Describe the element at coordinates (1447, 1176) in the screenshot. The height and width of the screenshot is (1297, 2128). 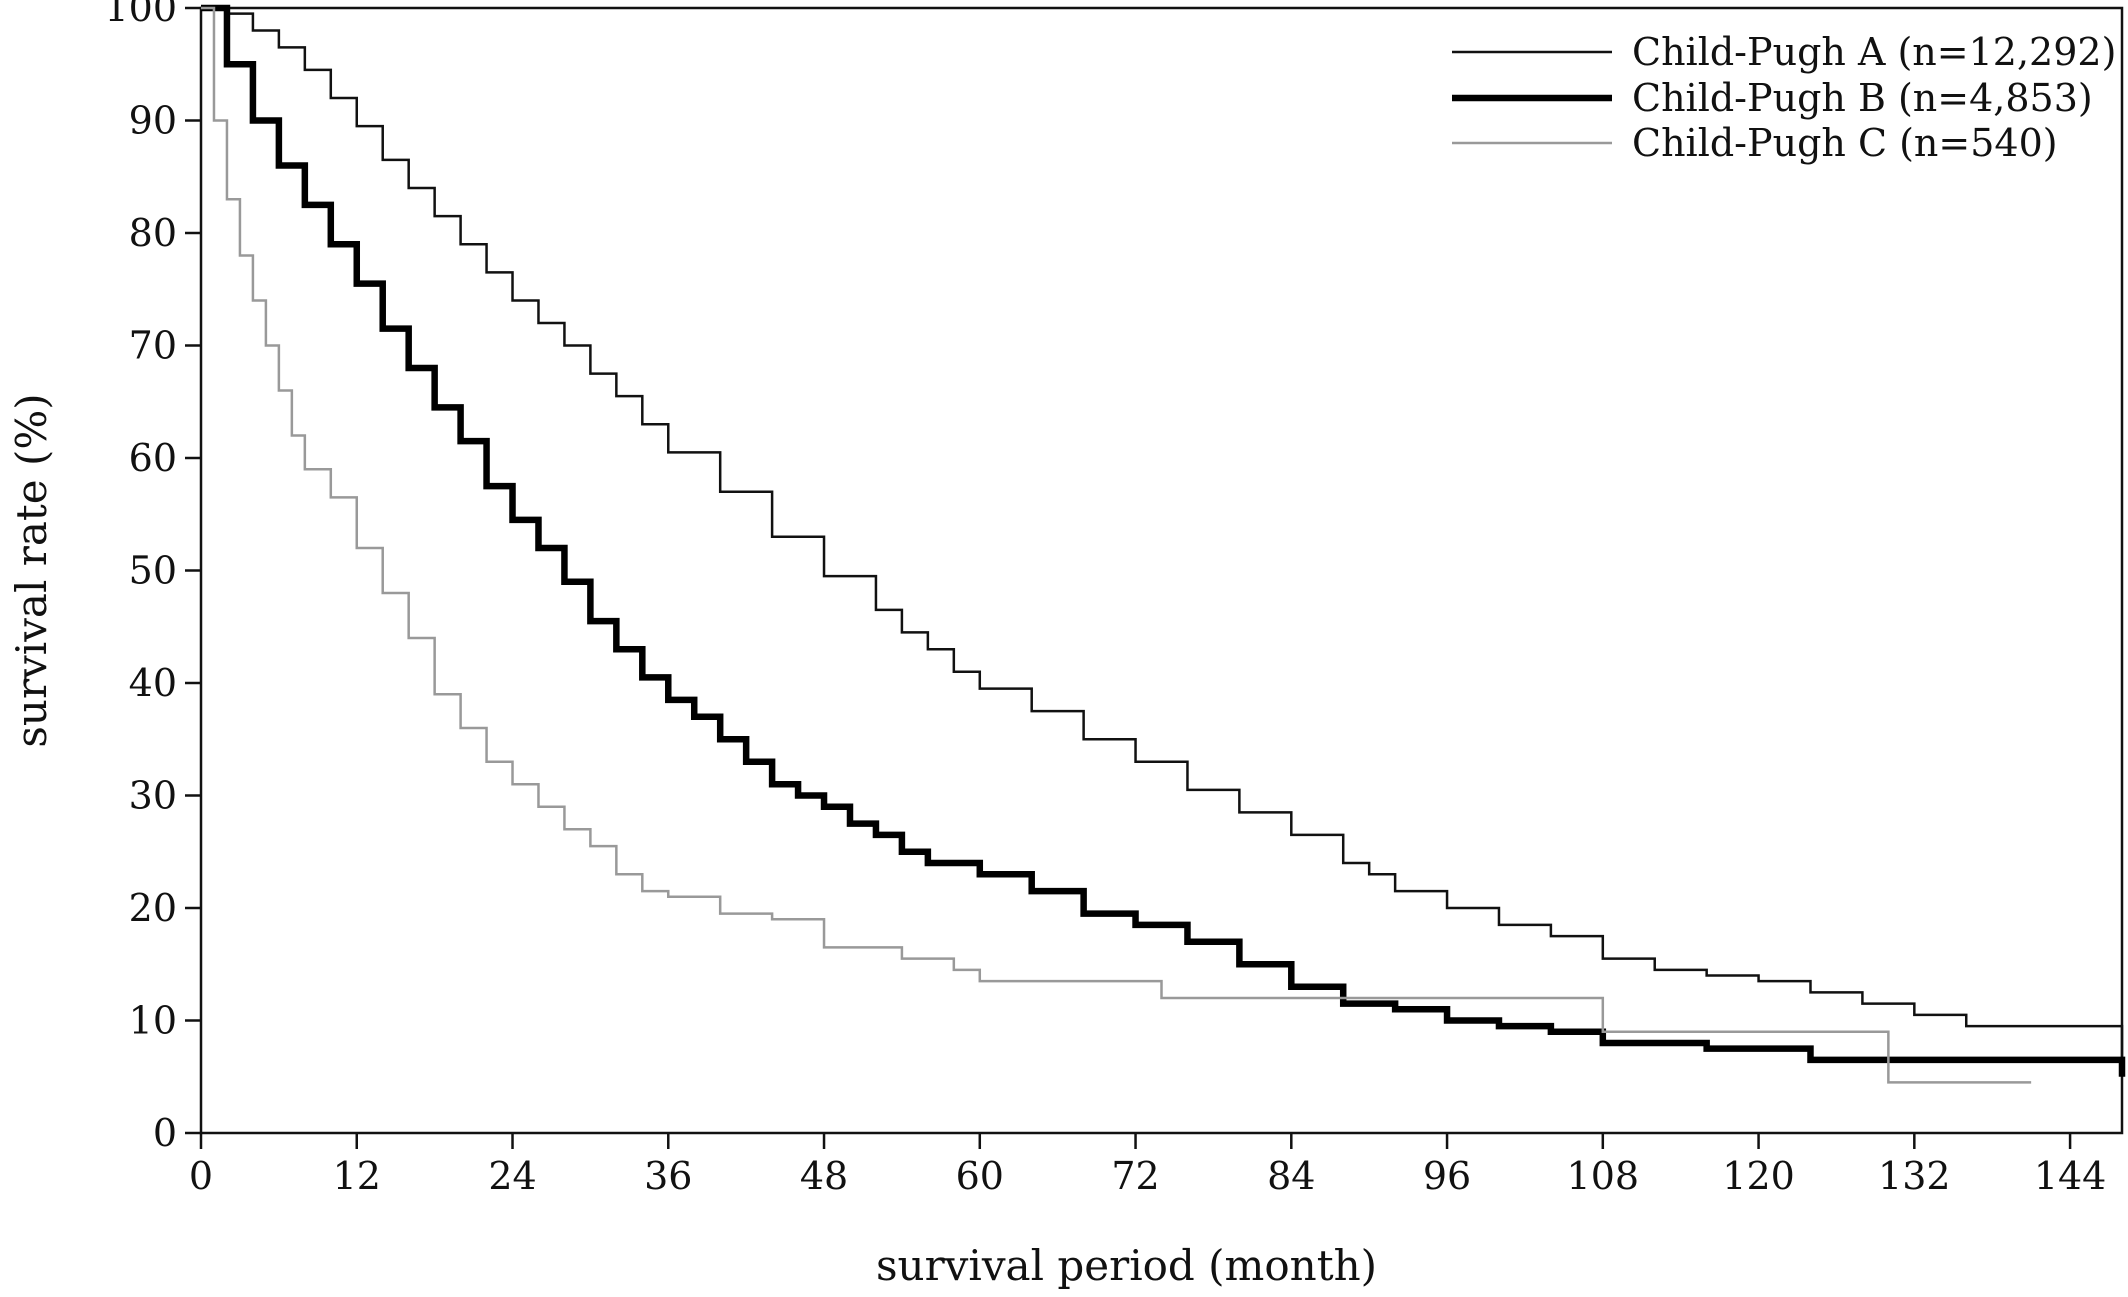
I see `x-tick-label-8: 96` at that location.